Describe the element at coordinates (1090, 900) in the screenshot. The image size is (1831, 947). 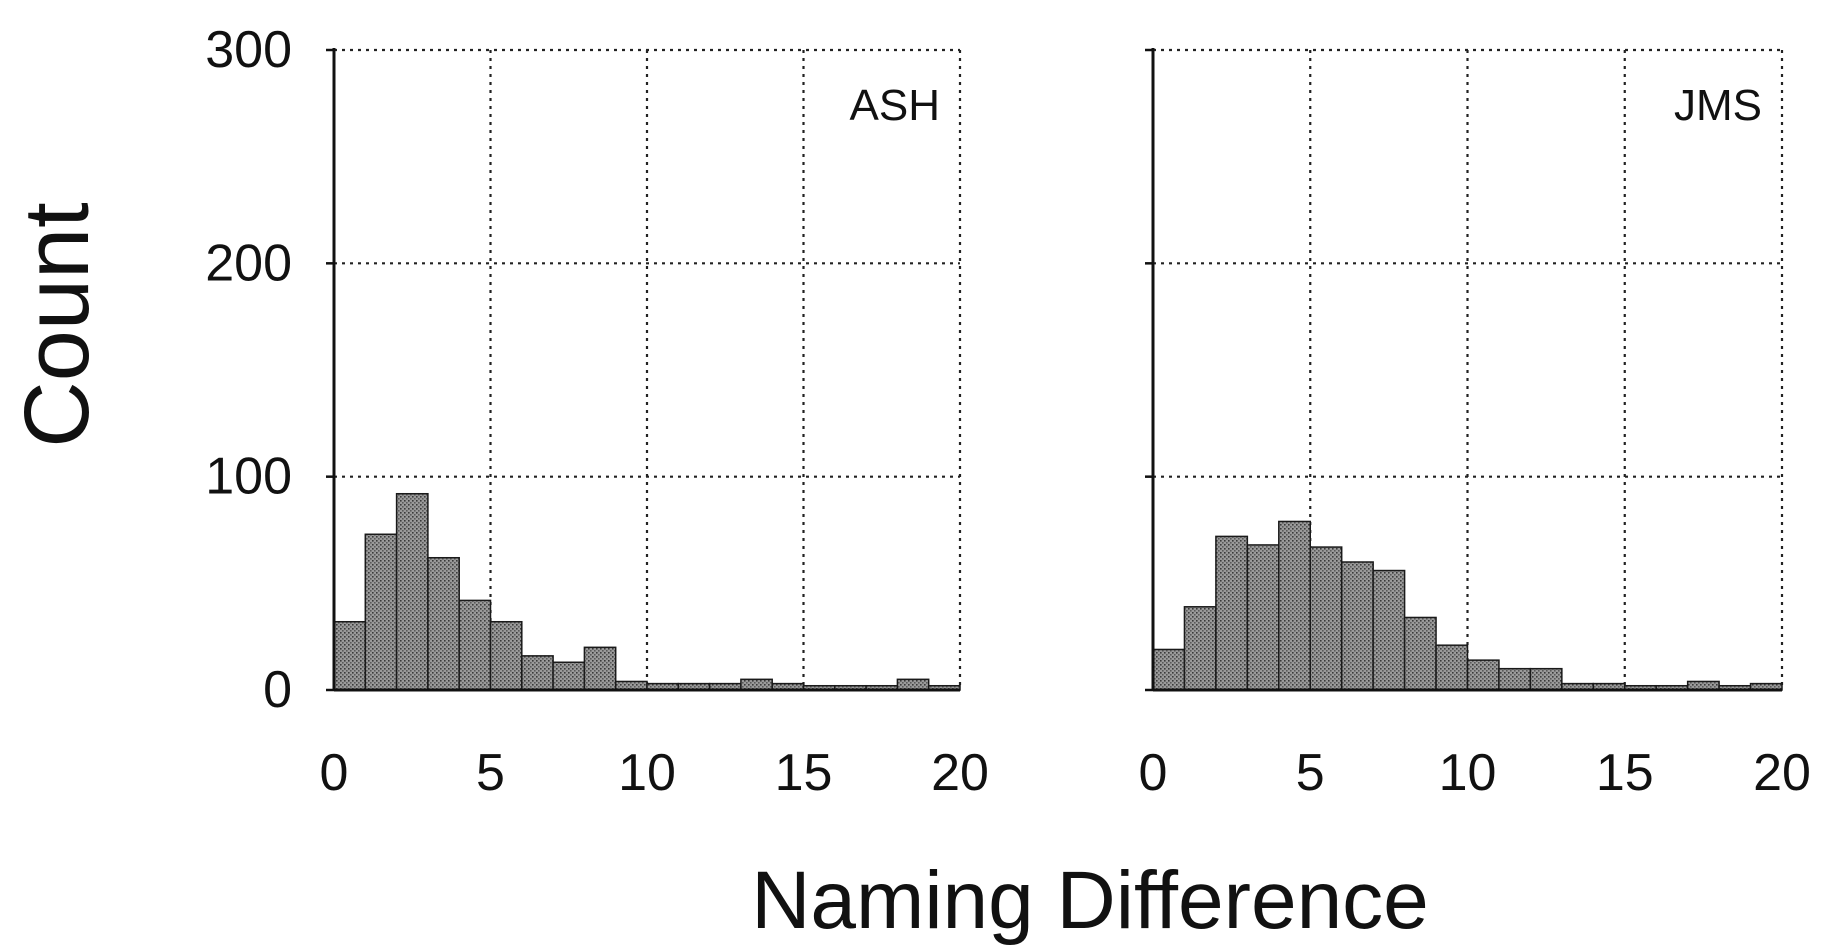
I see `x-axis-title: Naming Difference` at that location.